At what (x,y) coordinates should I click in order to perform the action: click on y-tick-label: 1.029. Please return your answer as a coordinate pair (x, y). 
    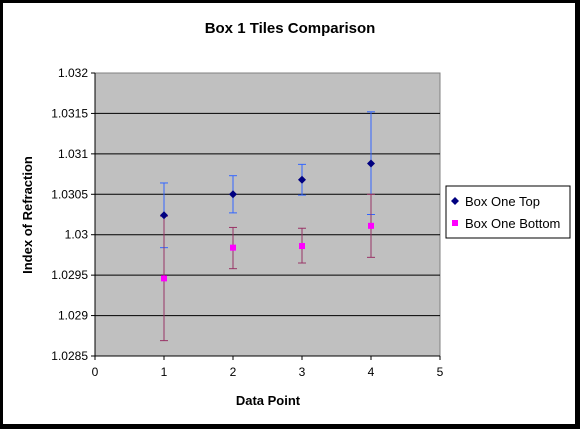
    Looking at the image, I should click on (73, 316).